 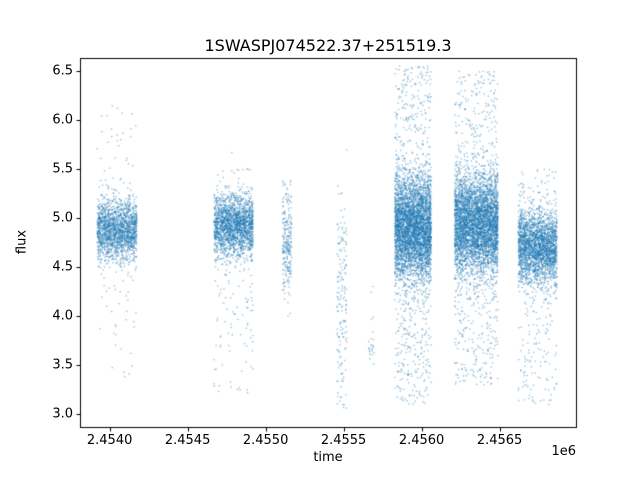 I want to click on x-axis-offset-label: 1e6, so click(x=563, y=451).